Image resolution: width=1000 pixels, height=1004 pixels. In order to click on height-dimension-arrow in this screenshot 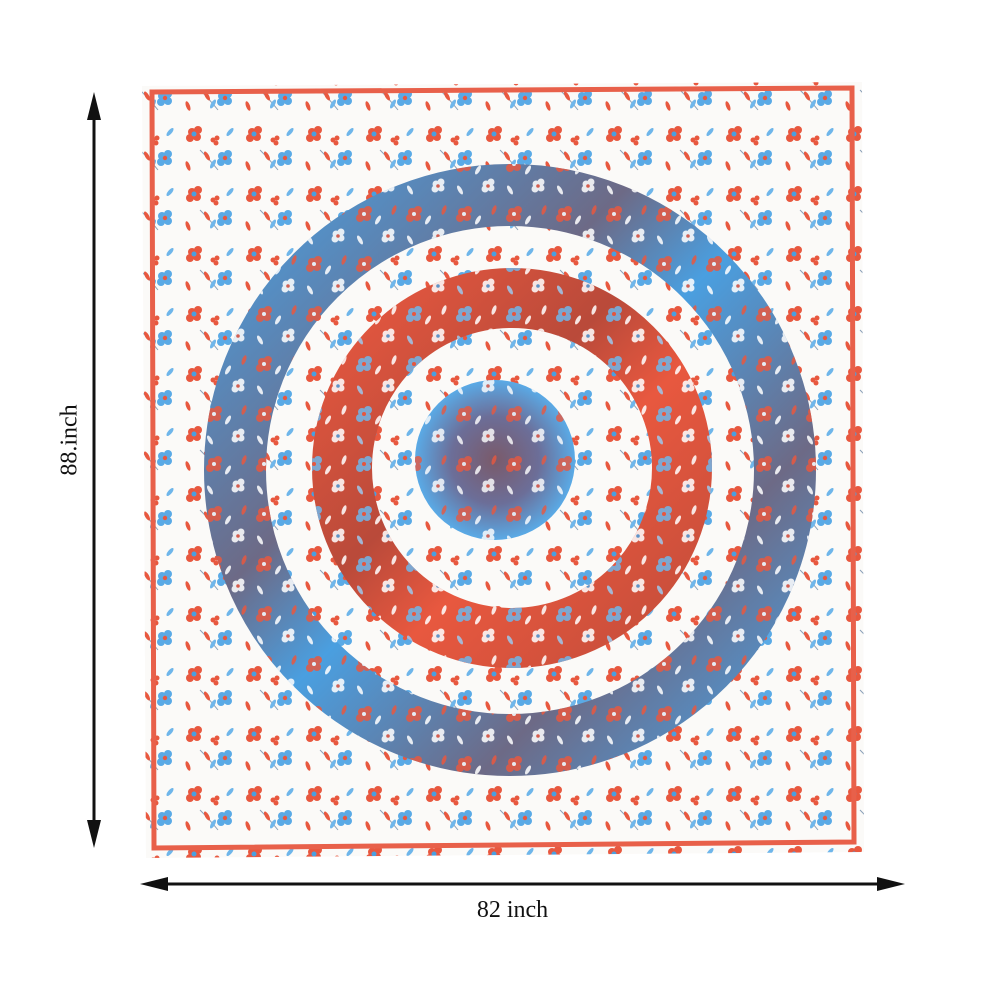, I will do `click(94, 470)`.